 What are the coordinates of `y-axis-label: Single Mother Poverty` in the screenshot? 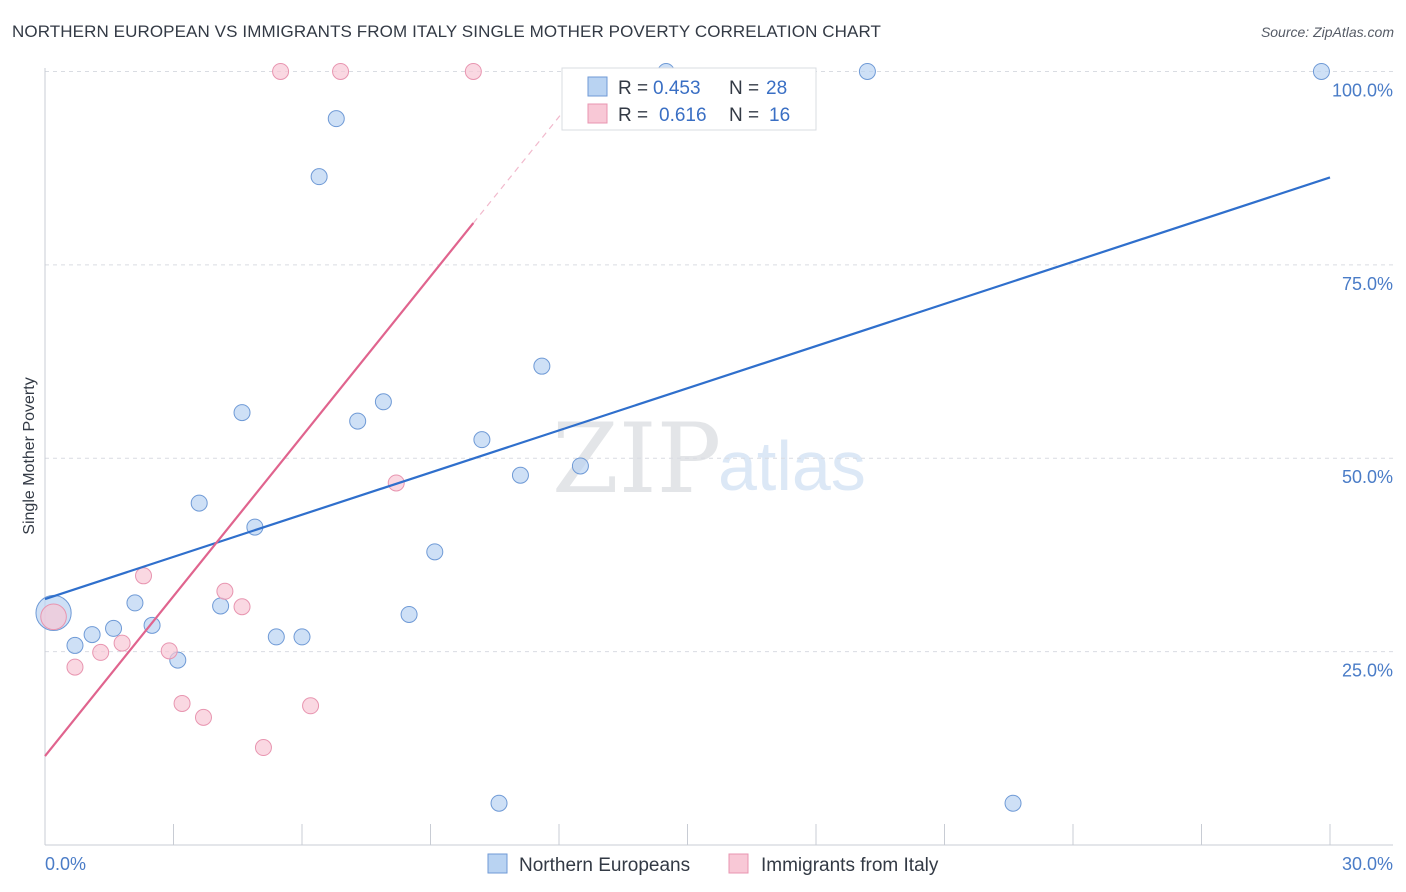 It's located at (29, 455).